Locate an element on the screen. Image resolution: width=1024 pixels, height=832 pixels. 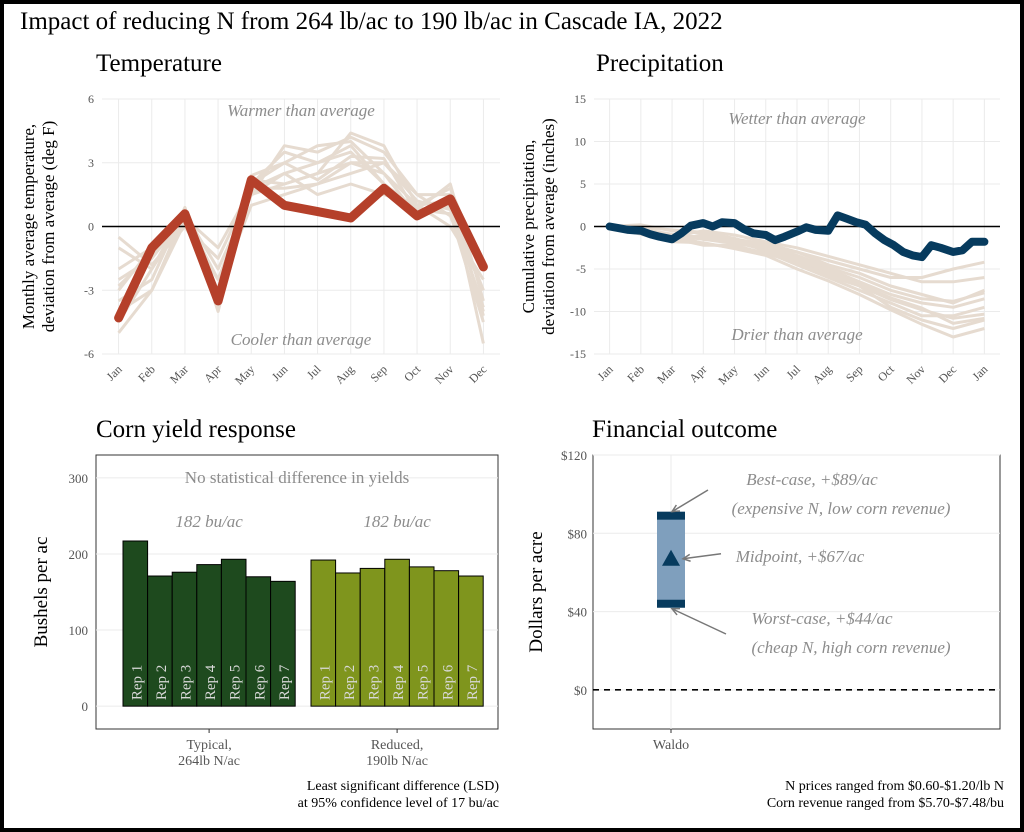
temperature-x-tick-label: Feb is located at coordinates (146, 373).